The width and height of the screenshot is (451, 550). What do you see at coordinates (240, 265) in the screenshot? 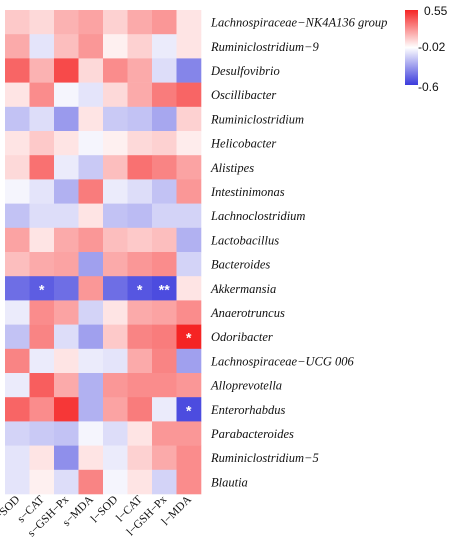
I see `row-label: Bacteroides` at bounding box center [240, 265].